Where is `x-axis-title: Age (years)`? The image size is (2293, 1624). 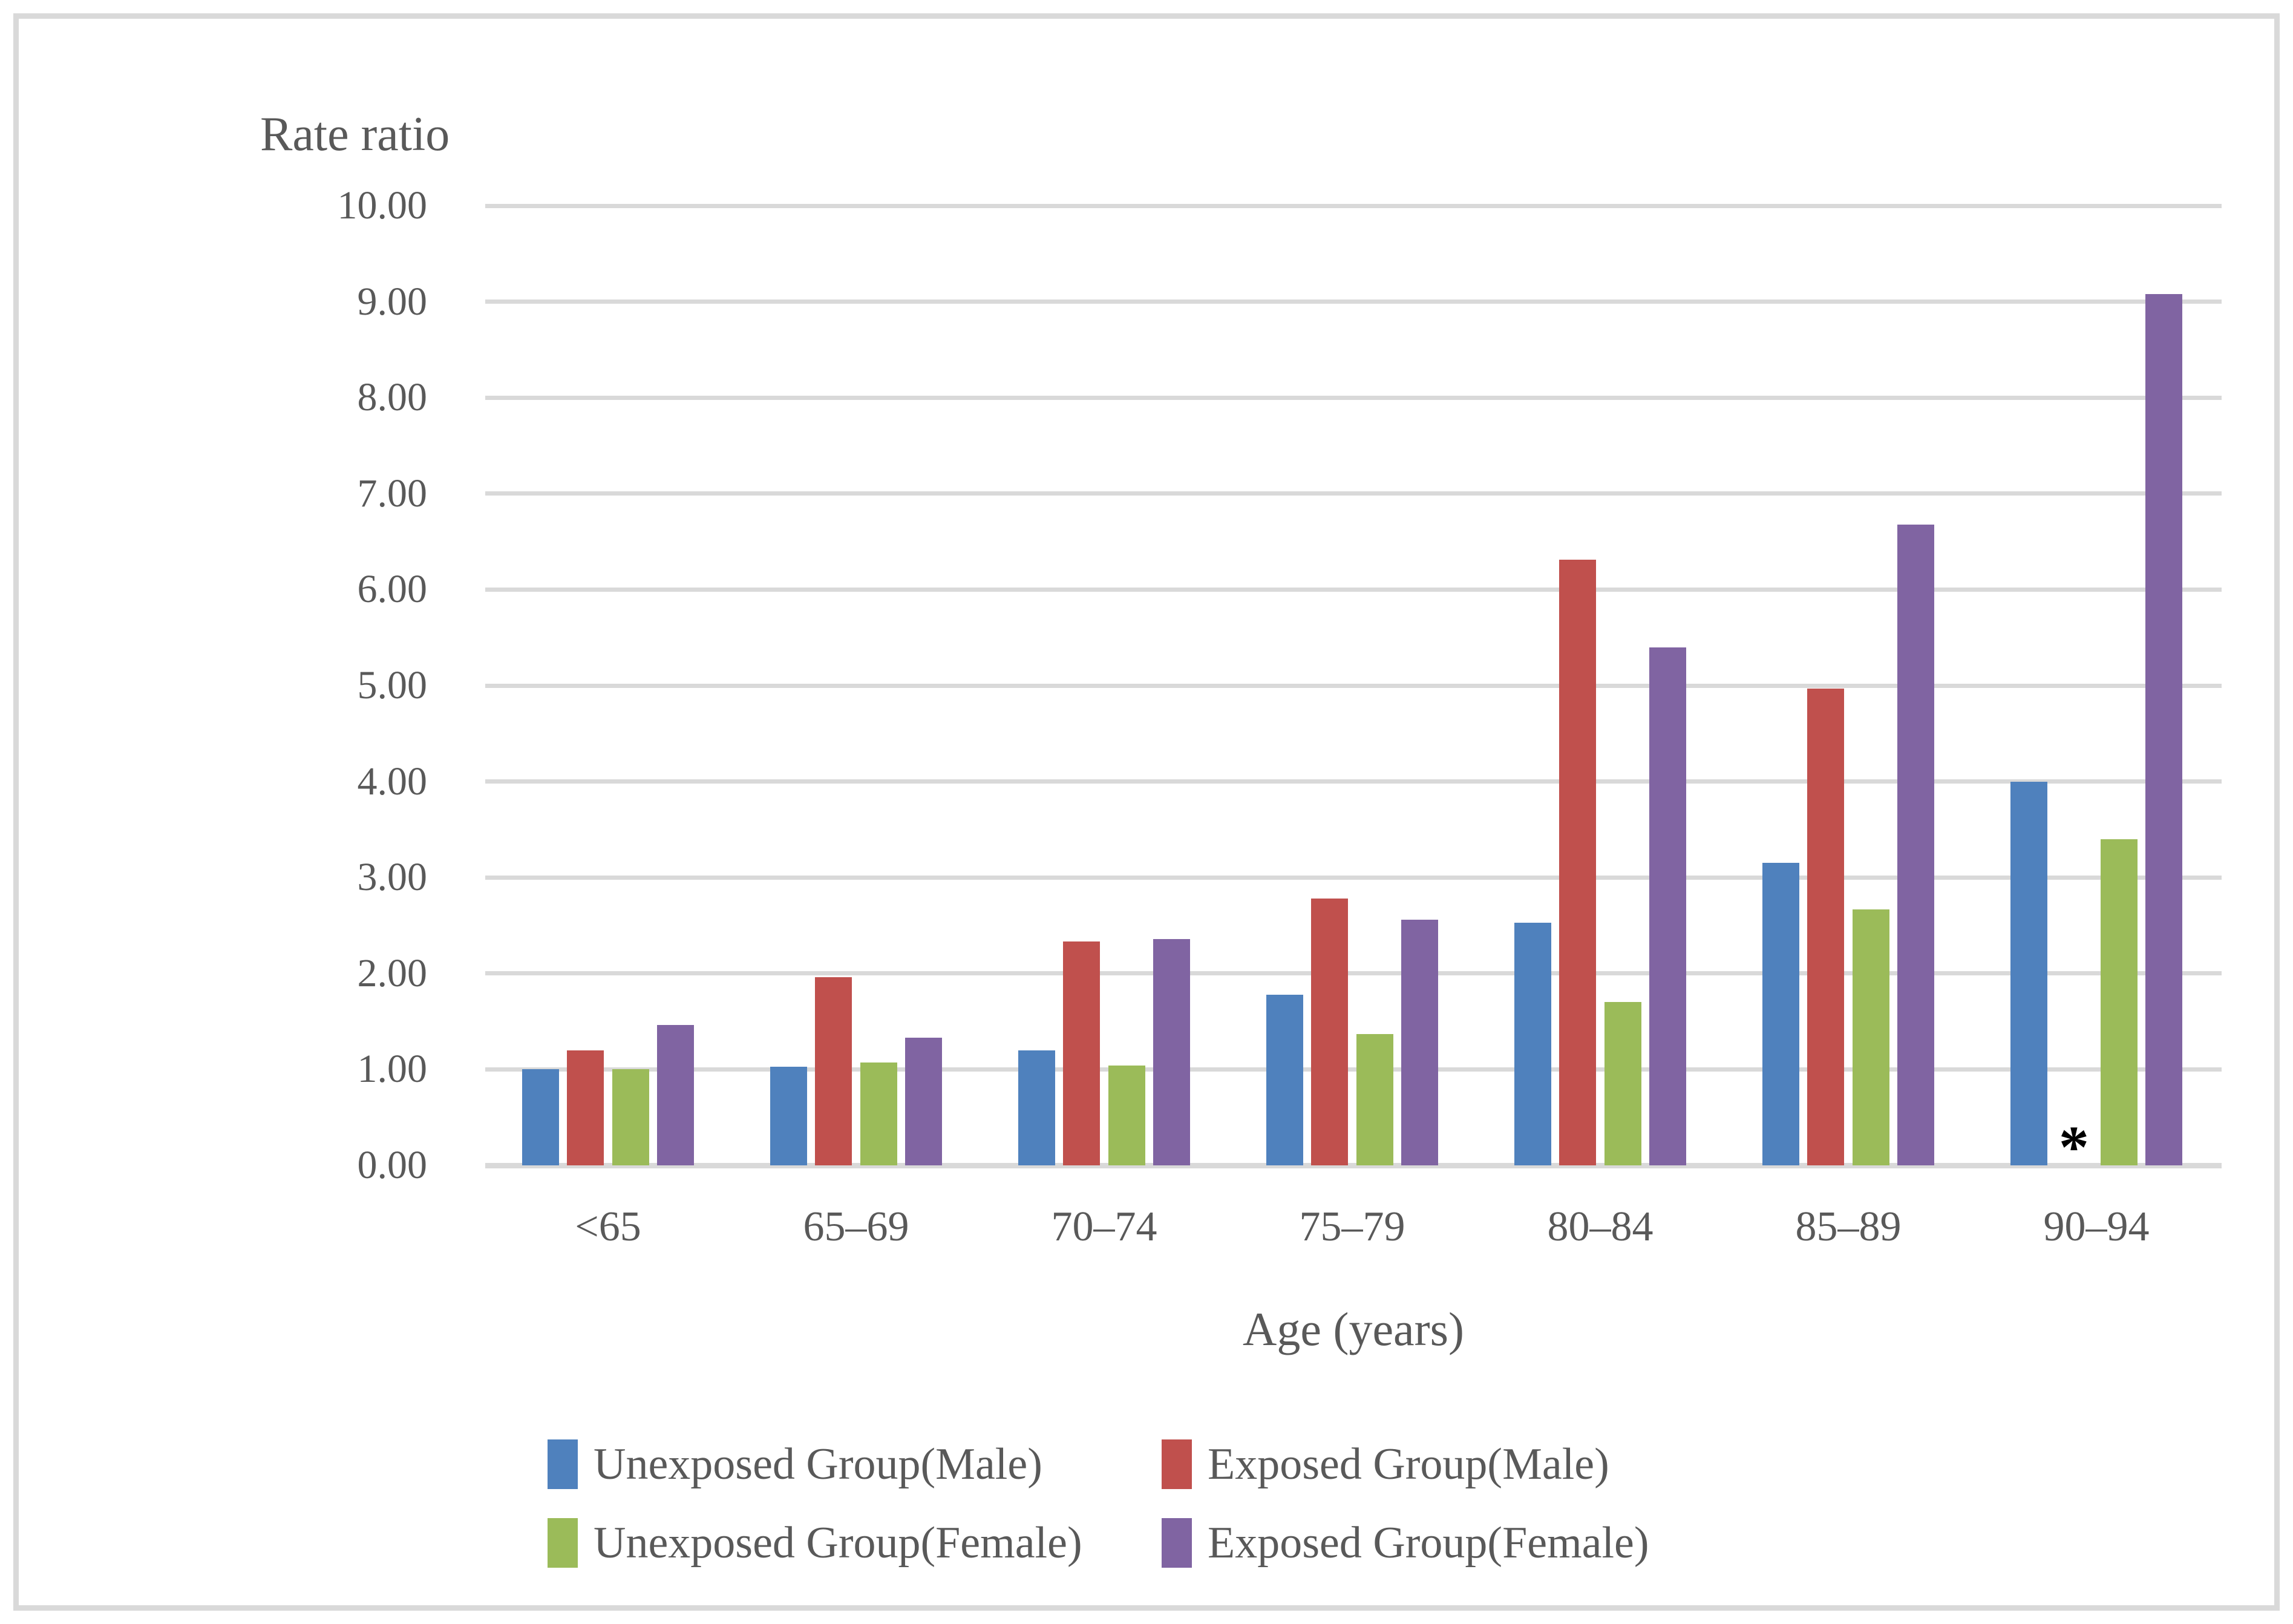 x-axis-title: Age (years) is located at coordinates (1353, 1329).